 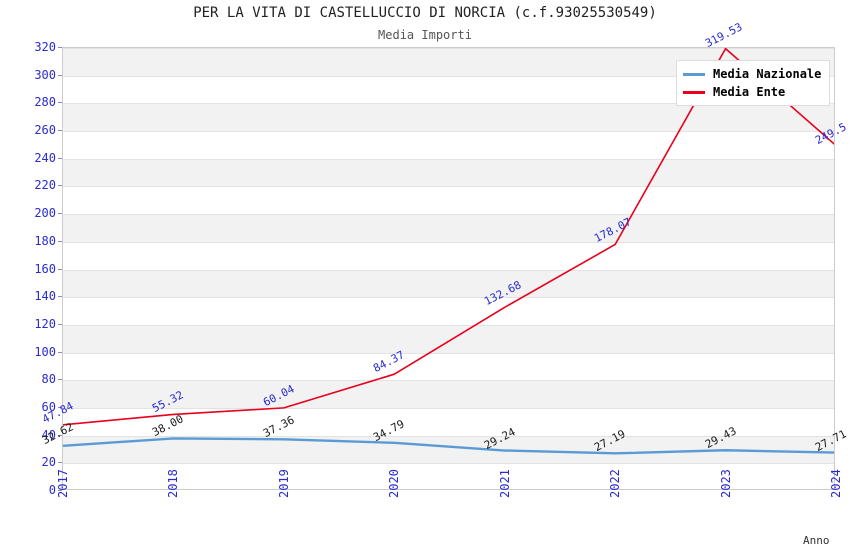 What do you see at coordinates (725, 483) in the screenshot?
I see `x-axis-tick-label: 2023` at bounding box center [725, 483].